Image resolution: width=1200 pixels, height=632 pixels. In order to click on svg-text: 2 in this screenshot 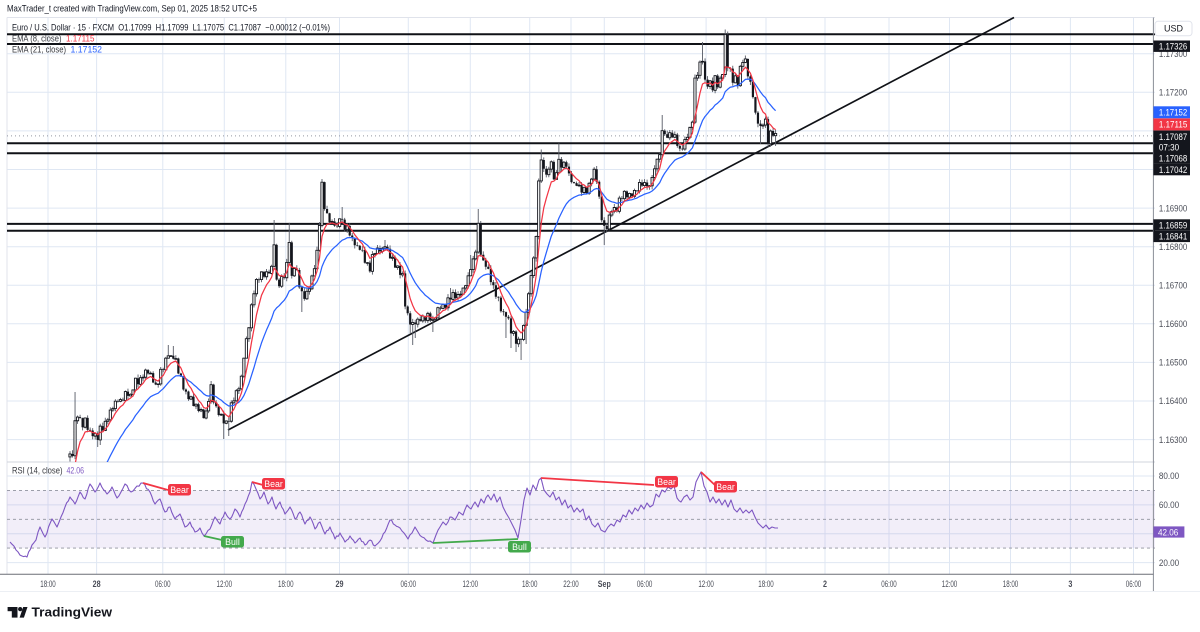, I will do `click(825, 584)`.